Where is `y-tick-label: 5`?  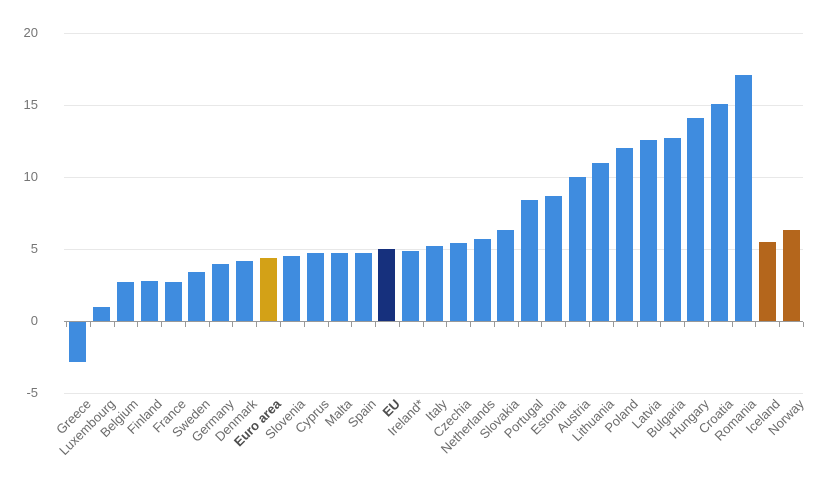
y-tick-label: 5 is located at coordinates (34, 248).